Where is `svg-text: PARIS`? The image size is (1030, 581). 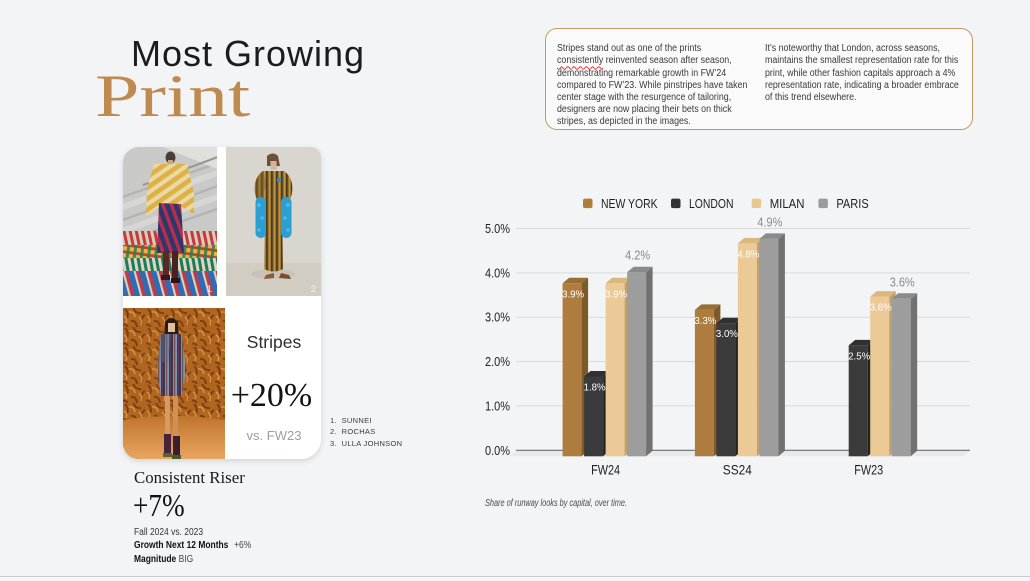
svg-text: PARIS is located at coordinates (852, 203).